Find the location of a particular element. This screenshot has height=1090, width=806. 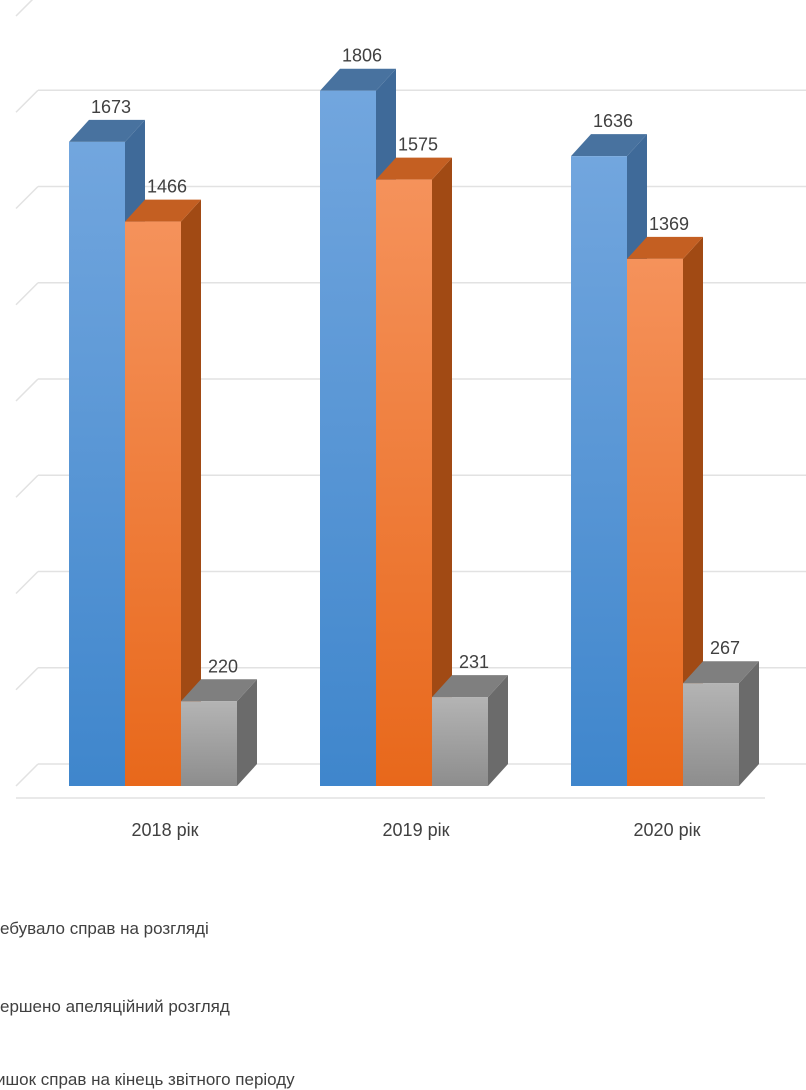

data-label: 267 is located at coordinates (725, 648).